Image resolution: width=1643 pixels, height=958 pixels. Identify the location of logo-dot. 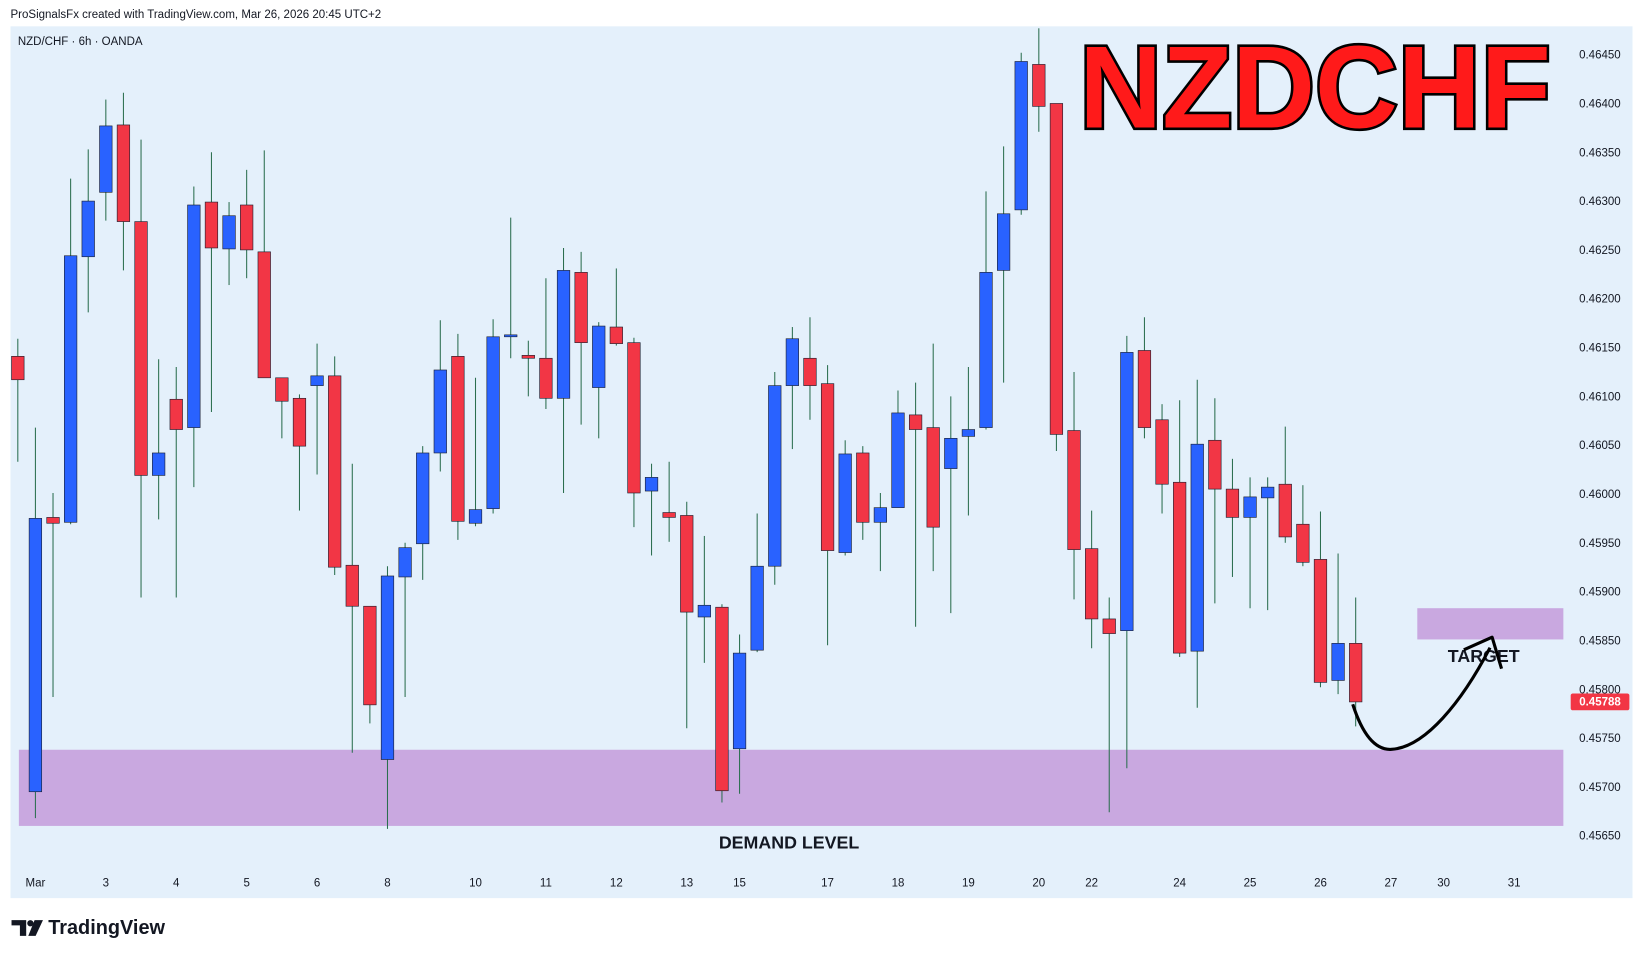
(30, 923).